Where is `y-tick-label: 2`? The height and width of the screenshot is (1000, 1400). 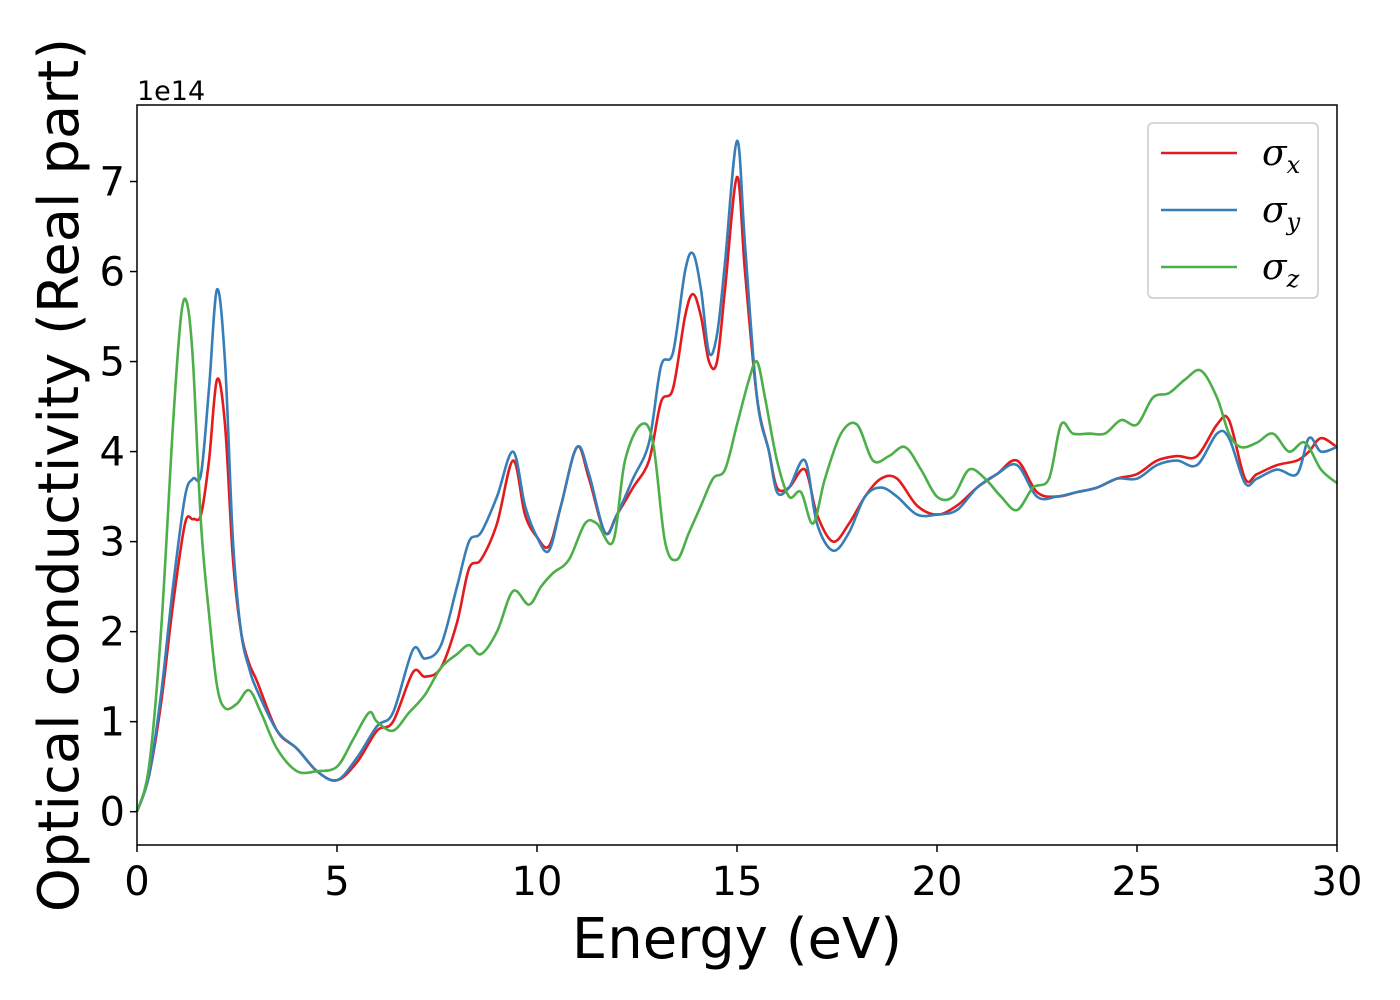
y-tick-label: 2 is located at coordinates (112, 633).